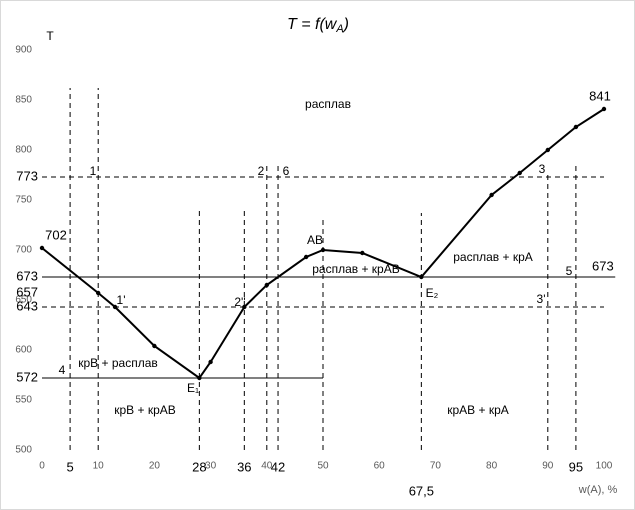 The image size is (635, 510). Describe the element at coordinates (576, 466) in the screenshot. I see `marked-x-label: 95` at that location.